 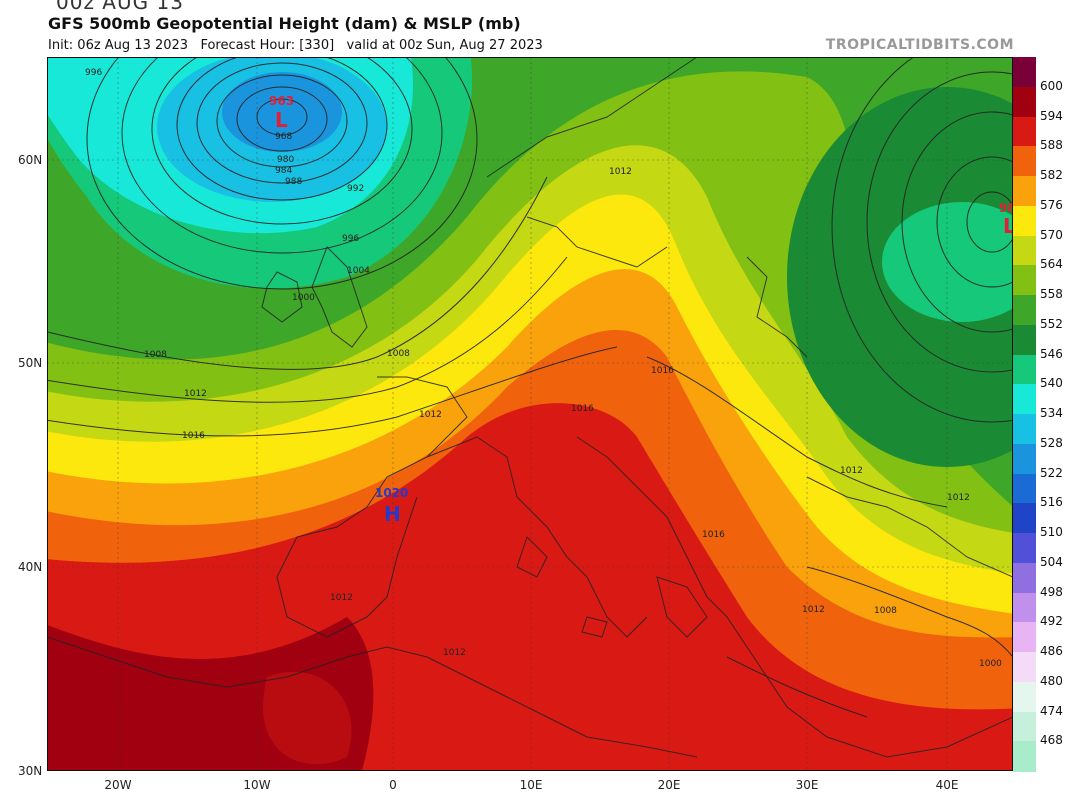 I want to click on lon-label-20w: 20W, so click(x=118, y=785).